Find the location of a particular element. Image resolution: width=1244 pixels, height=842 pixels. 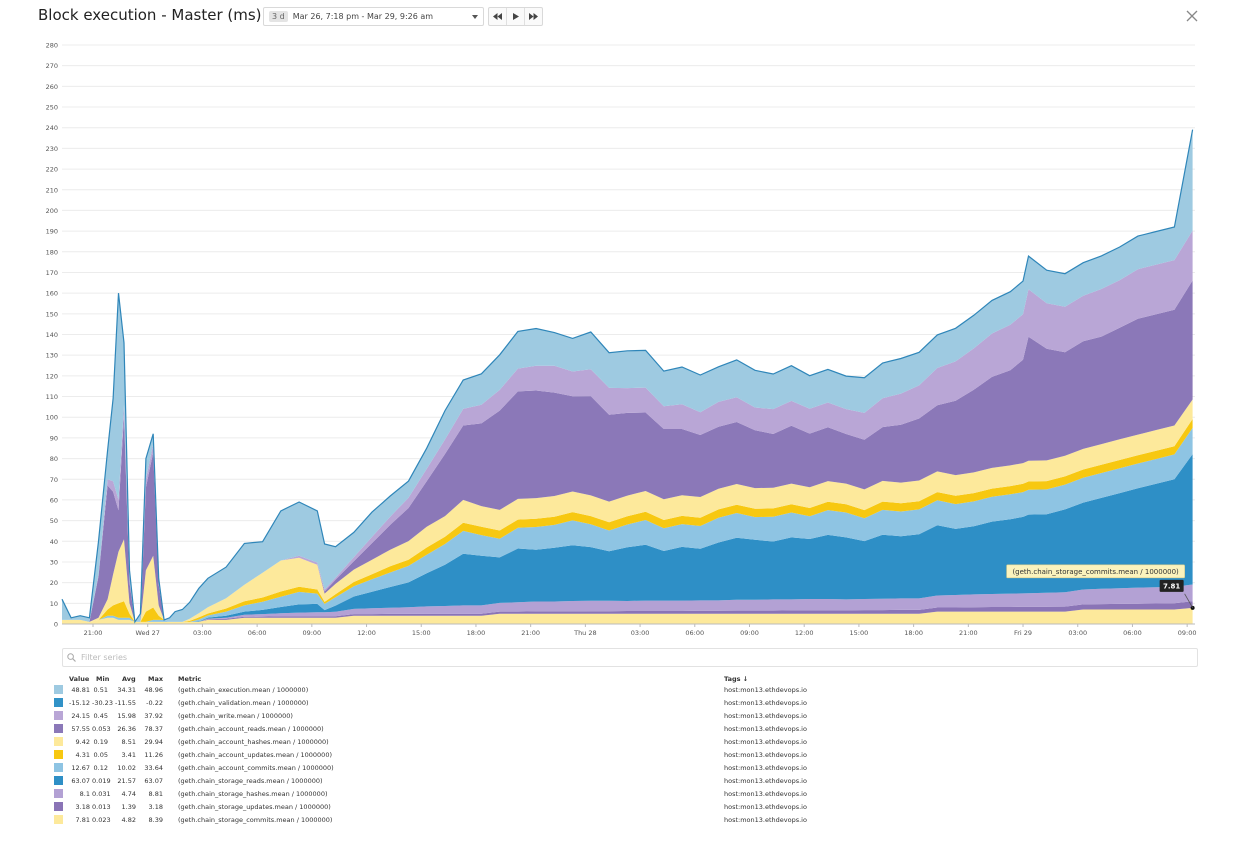

time-nav-controls is located at coordinates (515, 16).